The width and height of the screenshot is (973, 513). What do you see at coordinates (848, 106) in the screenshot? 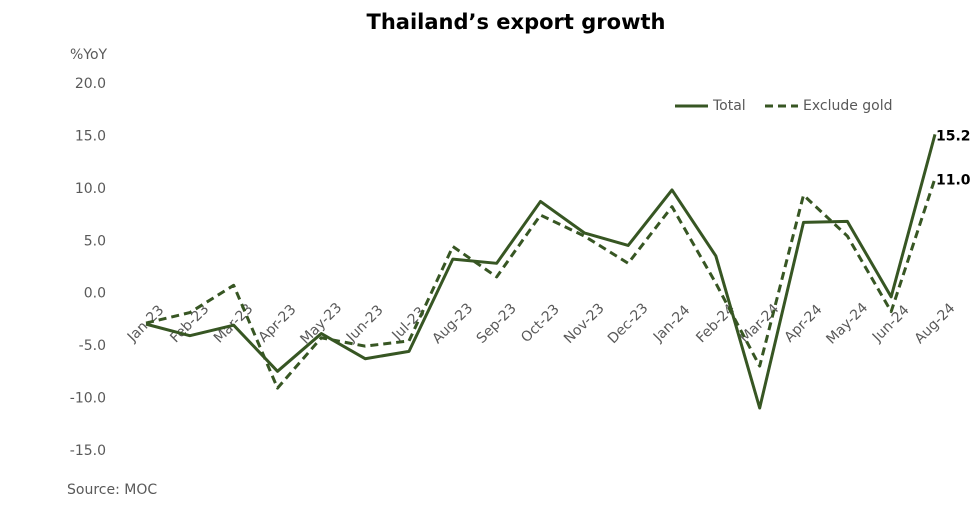
I see `legend-label: Exclude gold` at bounding box center [848, 106].